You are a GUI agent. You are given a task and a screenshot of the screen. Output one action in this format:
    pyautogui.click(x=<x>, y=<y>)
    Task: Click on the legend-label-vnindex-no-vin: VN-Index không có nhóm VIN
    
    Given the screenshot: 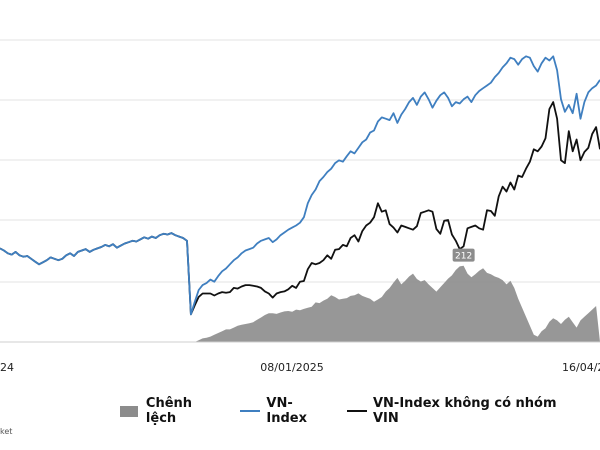 What is the action you would take?
    pyautogui.click(x=464, y=411)
    